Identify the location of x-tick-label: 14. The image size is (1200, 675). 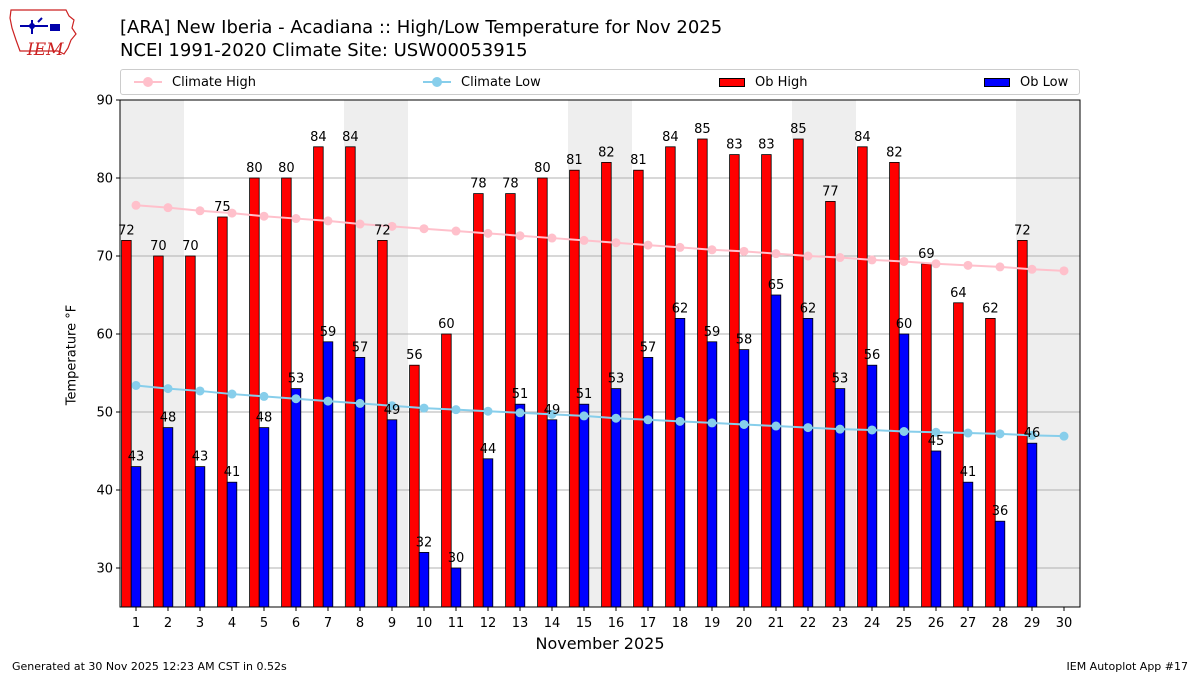
(552, 623).